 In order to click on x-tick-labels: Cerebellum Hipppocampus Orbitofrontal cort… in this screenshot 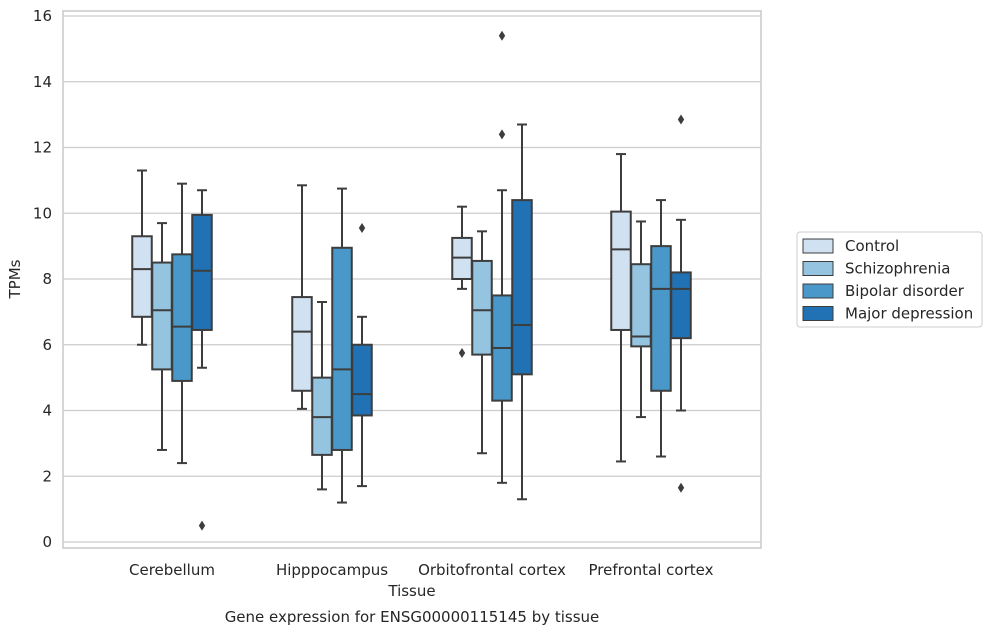, I will do `click(421, 570)`.